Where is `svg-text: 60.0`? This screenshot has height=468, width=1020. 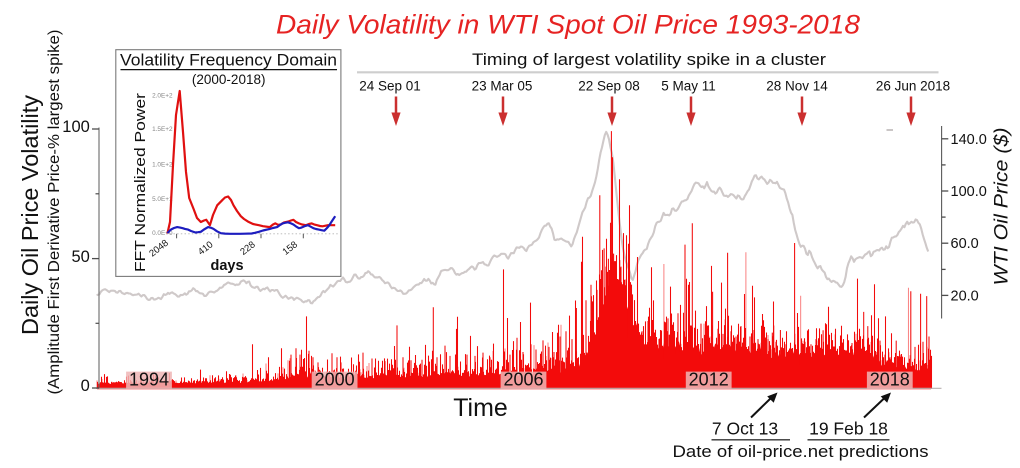
svg-text: 60.0 is located at coordinates (965, 244).